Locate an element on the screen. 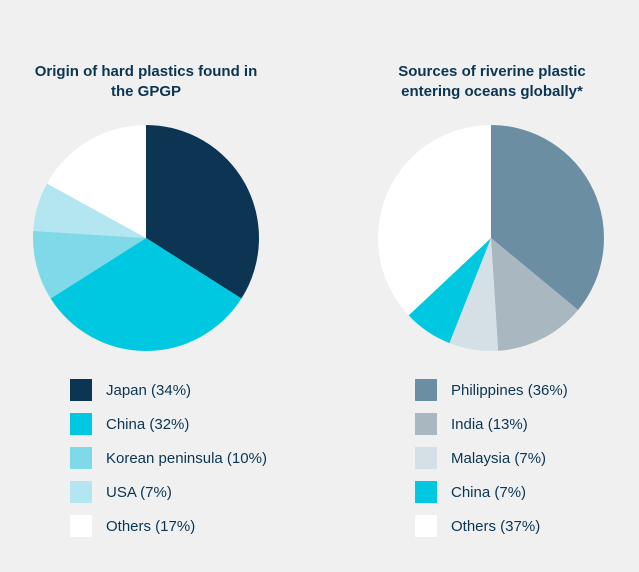 The image size is (639, 572). legend-label: Others (17%) is located at coordinates (150, 526).